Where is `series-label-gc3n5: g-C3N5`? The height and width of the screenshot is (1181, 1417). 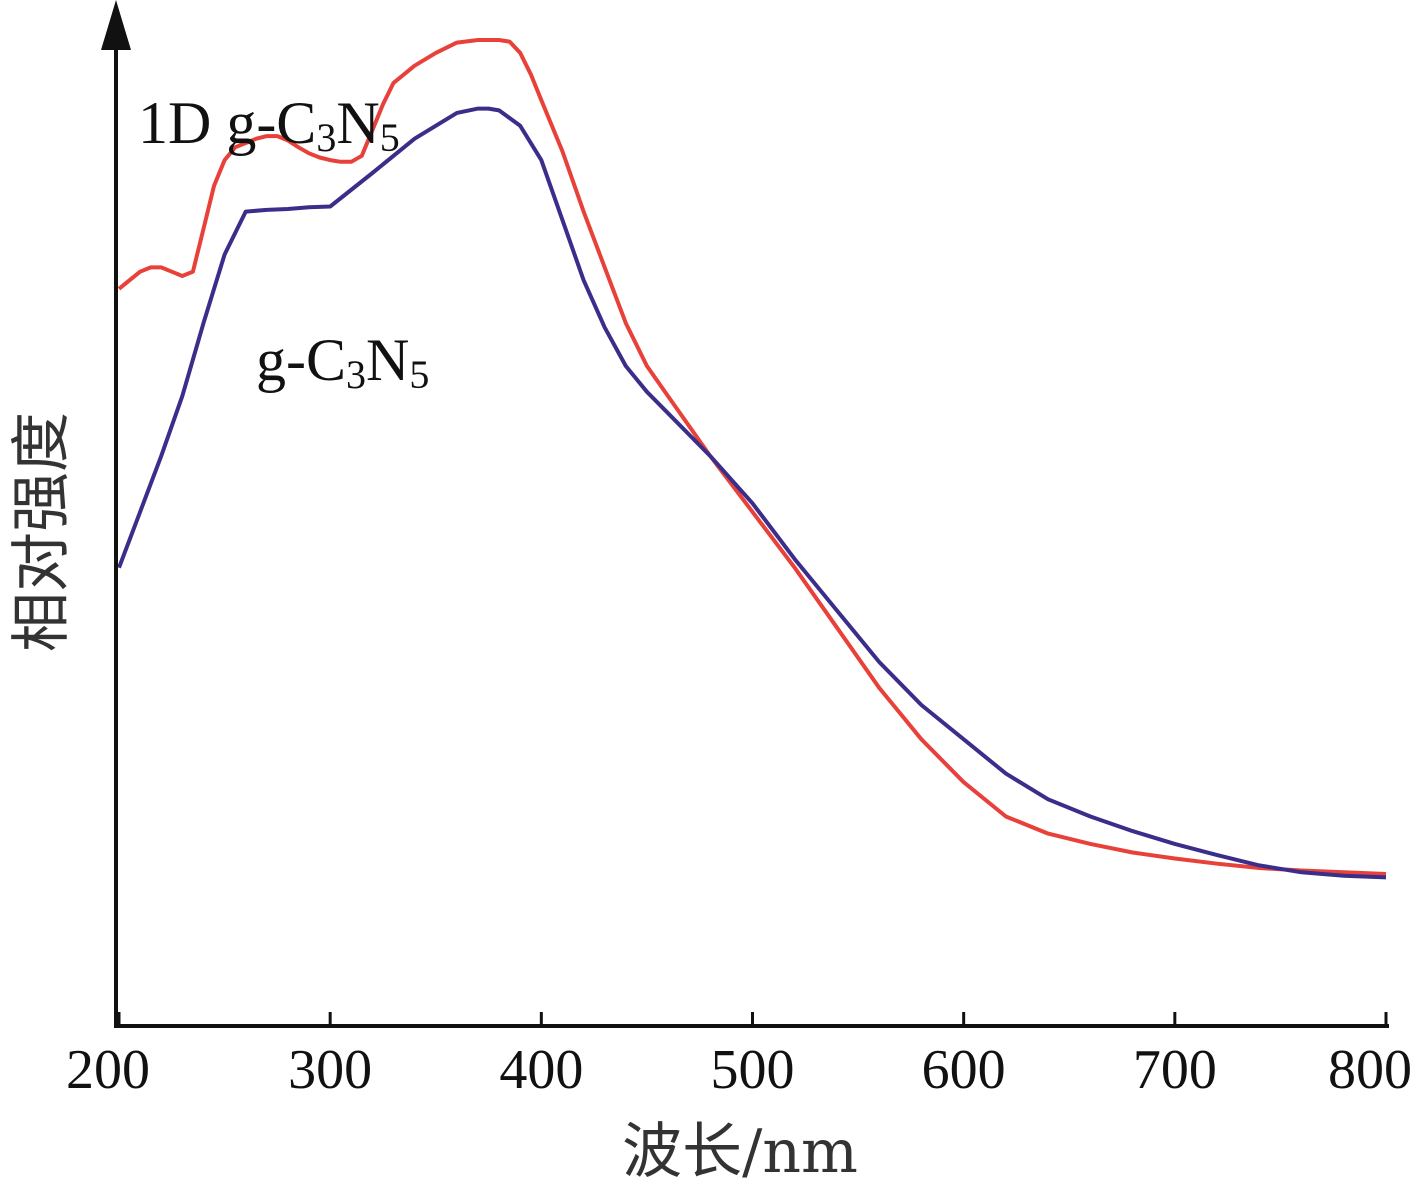
series-label-gc3n5: g-C3N5 is located at coordinates (342, 362).